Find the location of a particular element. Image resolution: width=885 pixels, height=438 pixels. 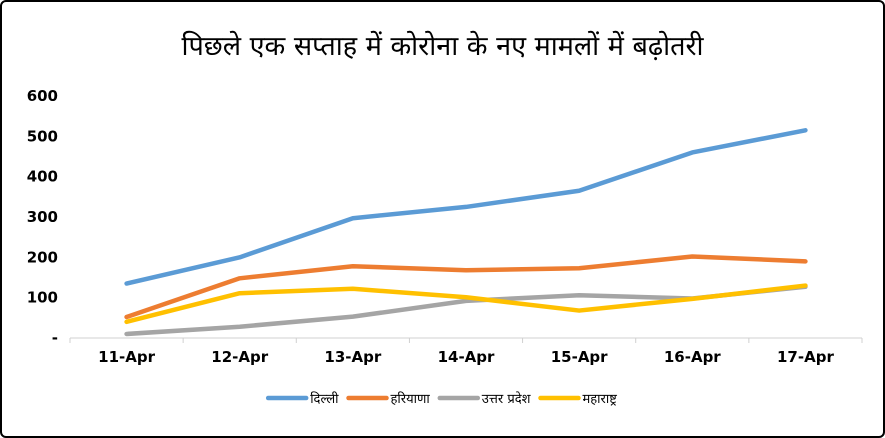

y-tick-label: 100 is located at coordinates (42, 298).